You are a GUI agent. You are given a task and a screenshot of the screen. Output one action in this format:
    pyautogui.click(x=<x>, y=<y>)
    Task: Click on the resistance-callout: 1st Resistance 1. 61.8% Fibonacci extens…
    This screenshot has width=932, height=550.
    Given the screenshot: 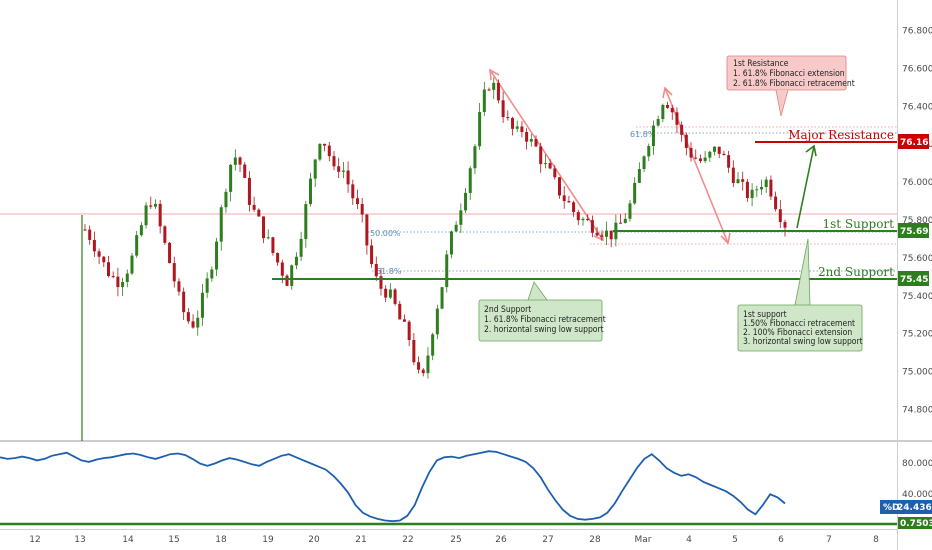 What is the action you would take?
    pyautogui.click(x=790, y=86)
    